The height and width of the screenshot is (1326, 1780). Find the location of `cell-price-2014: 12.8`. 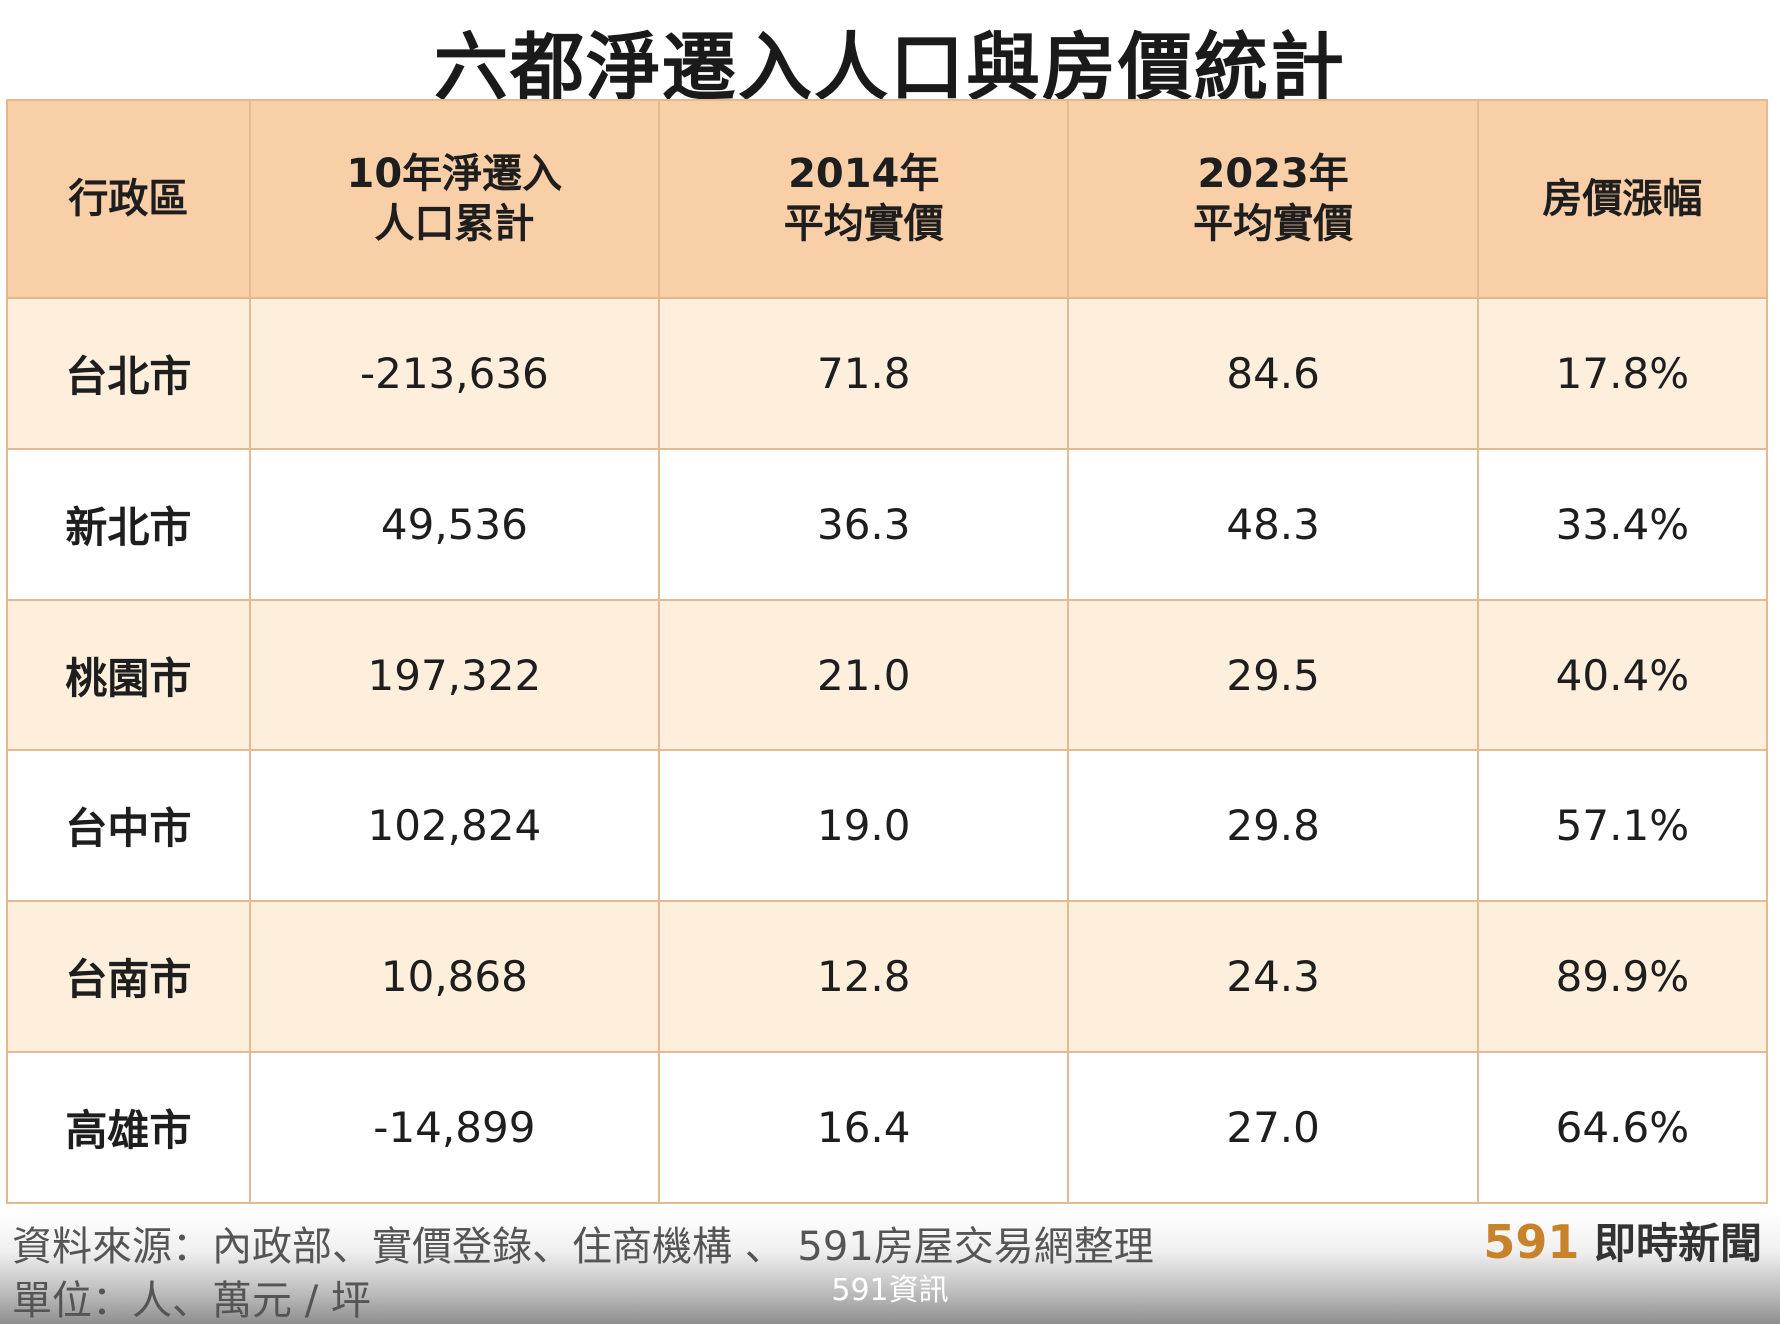

cell-price-2014: 12.8 is located at coordinates (864, 977).